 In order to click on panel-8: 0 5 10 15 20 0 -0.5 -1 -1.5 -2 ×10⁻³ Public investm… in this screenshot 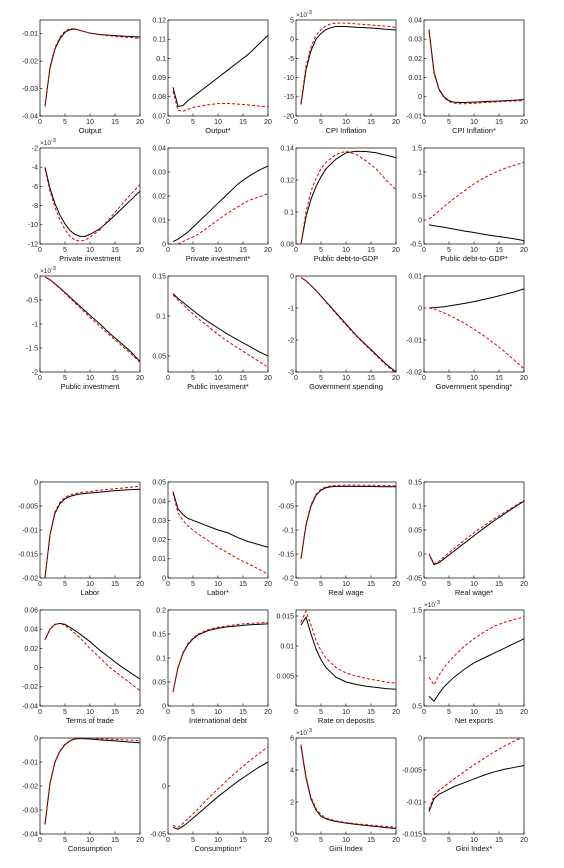, I will do `click(76, 326)`.